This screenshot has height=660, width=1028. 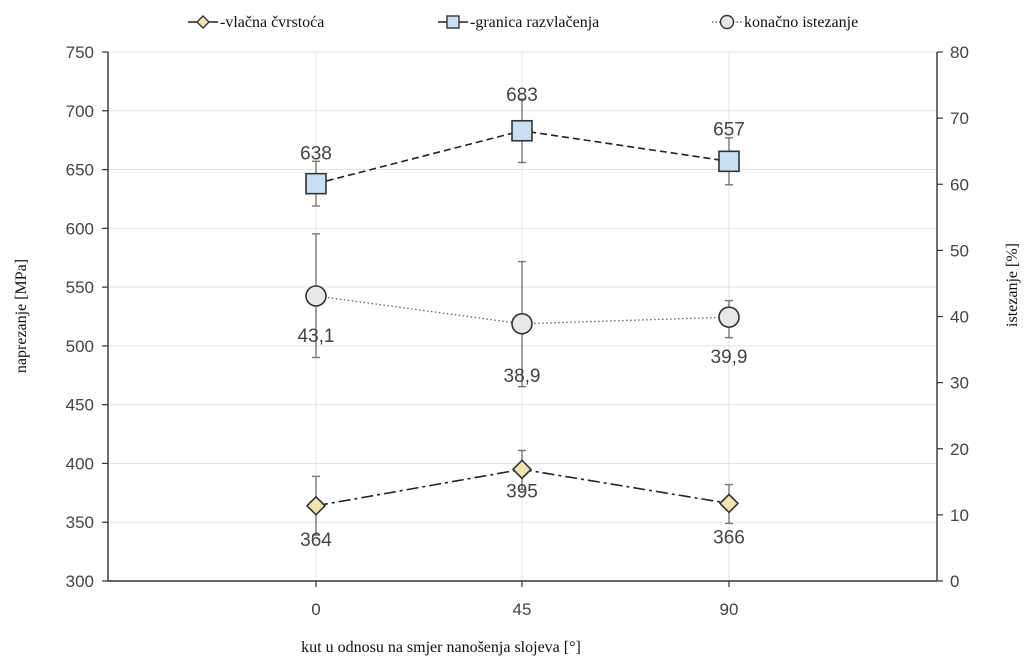 I want to click on data-label: 364, so click(x=316, y=540).